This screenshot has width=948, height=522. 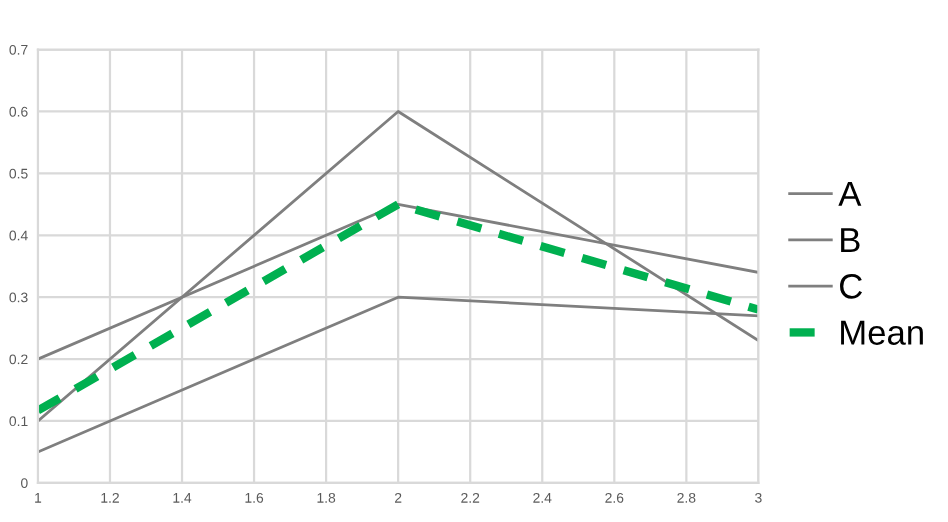 What do you see at coordinates (851, 286) in the screenshot?
I see `legend-label: C` at bounding box center [851, 286].